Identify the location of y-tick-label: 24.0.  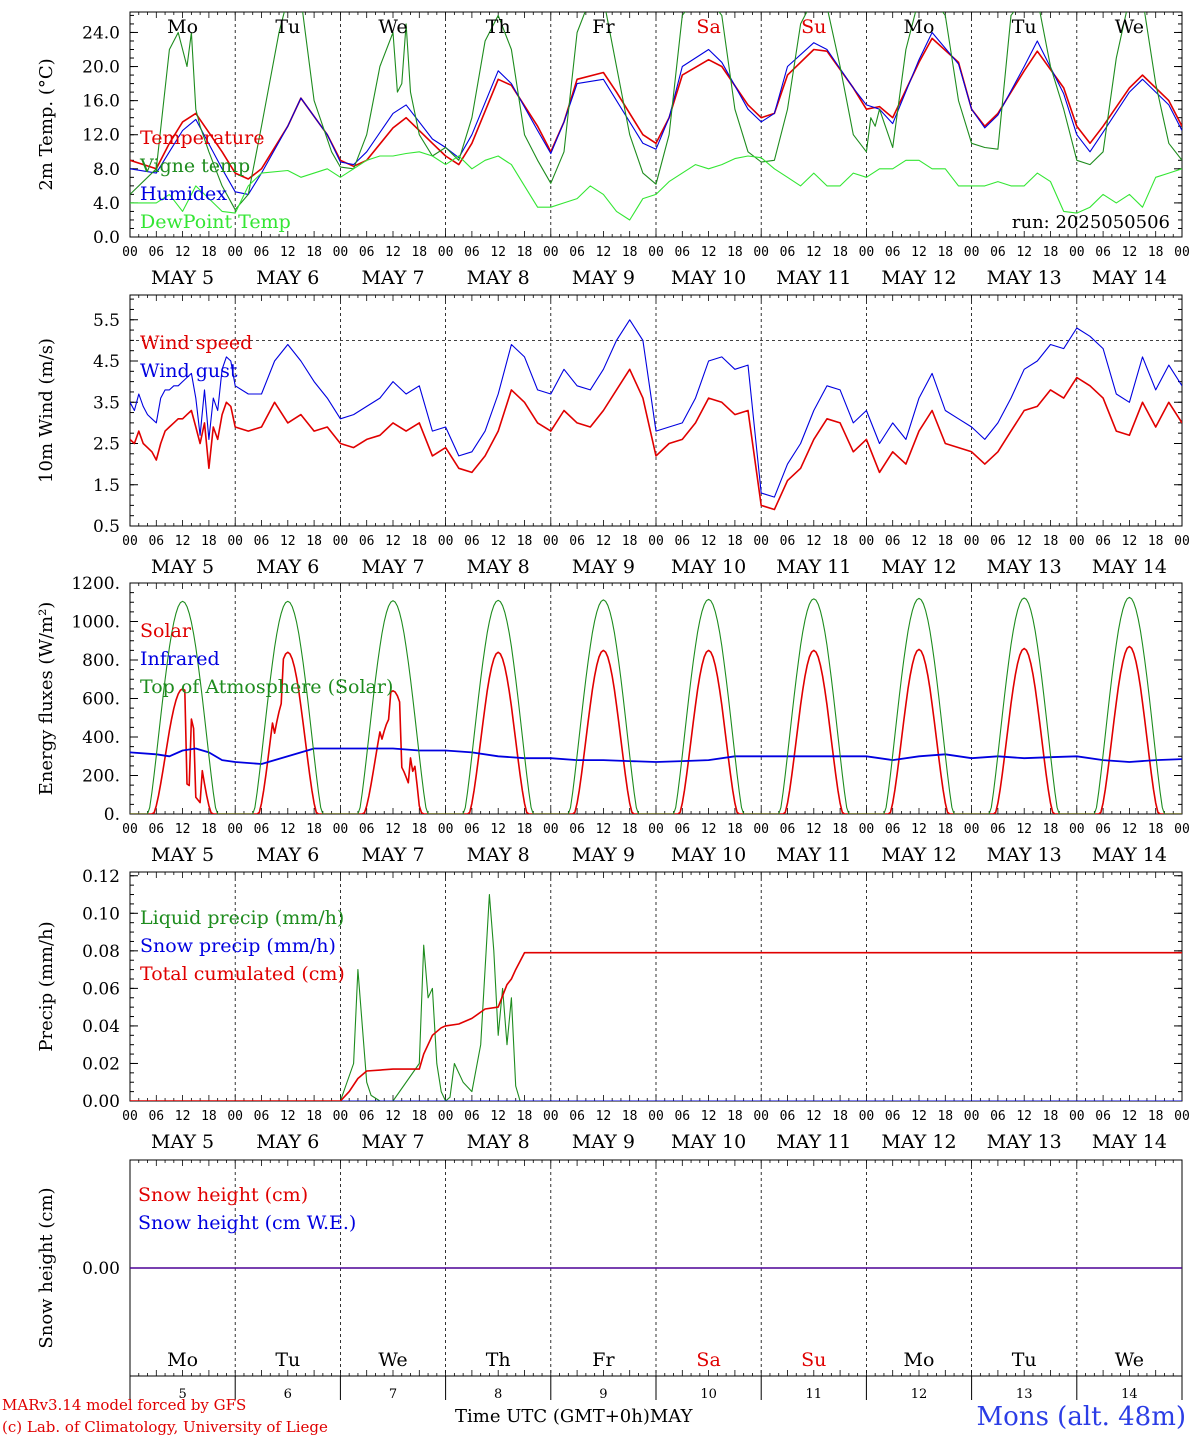
(101, 33).